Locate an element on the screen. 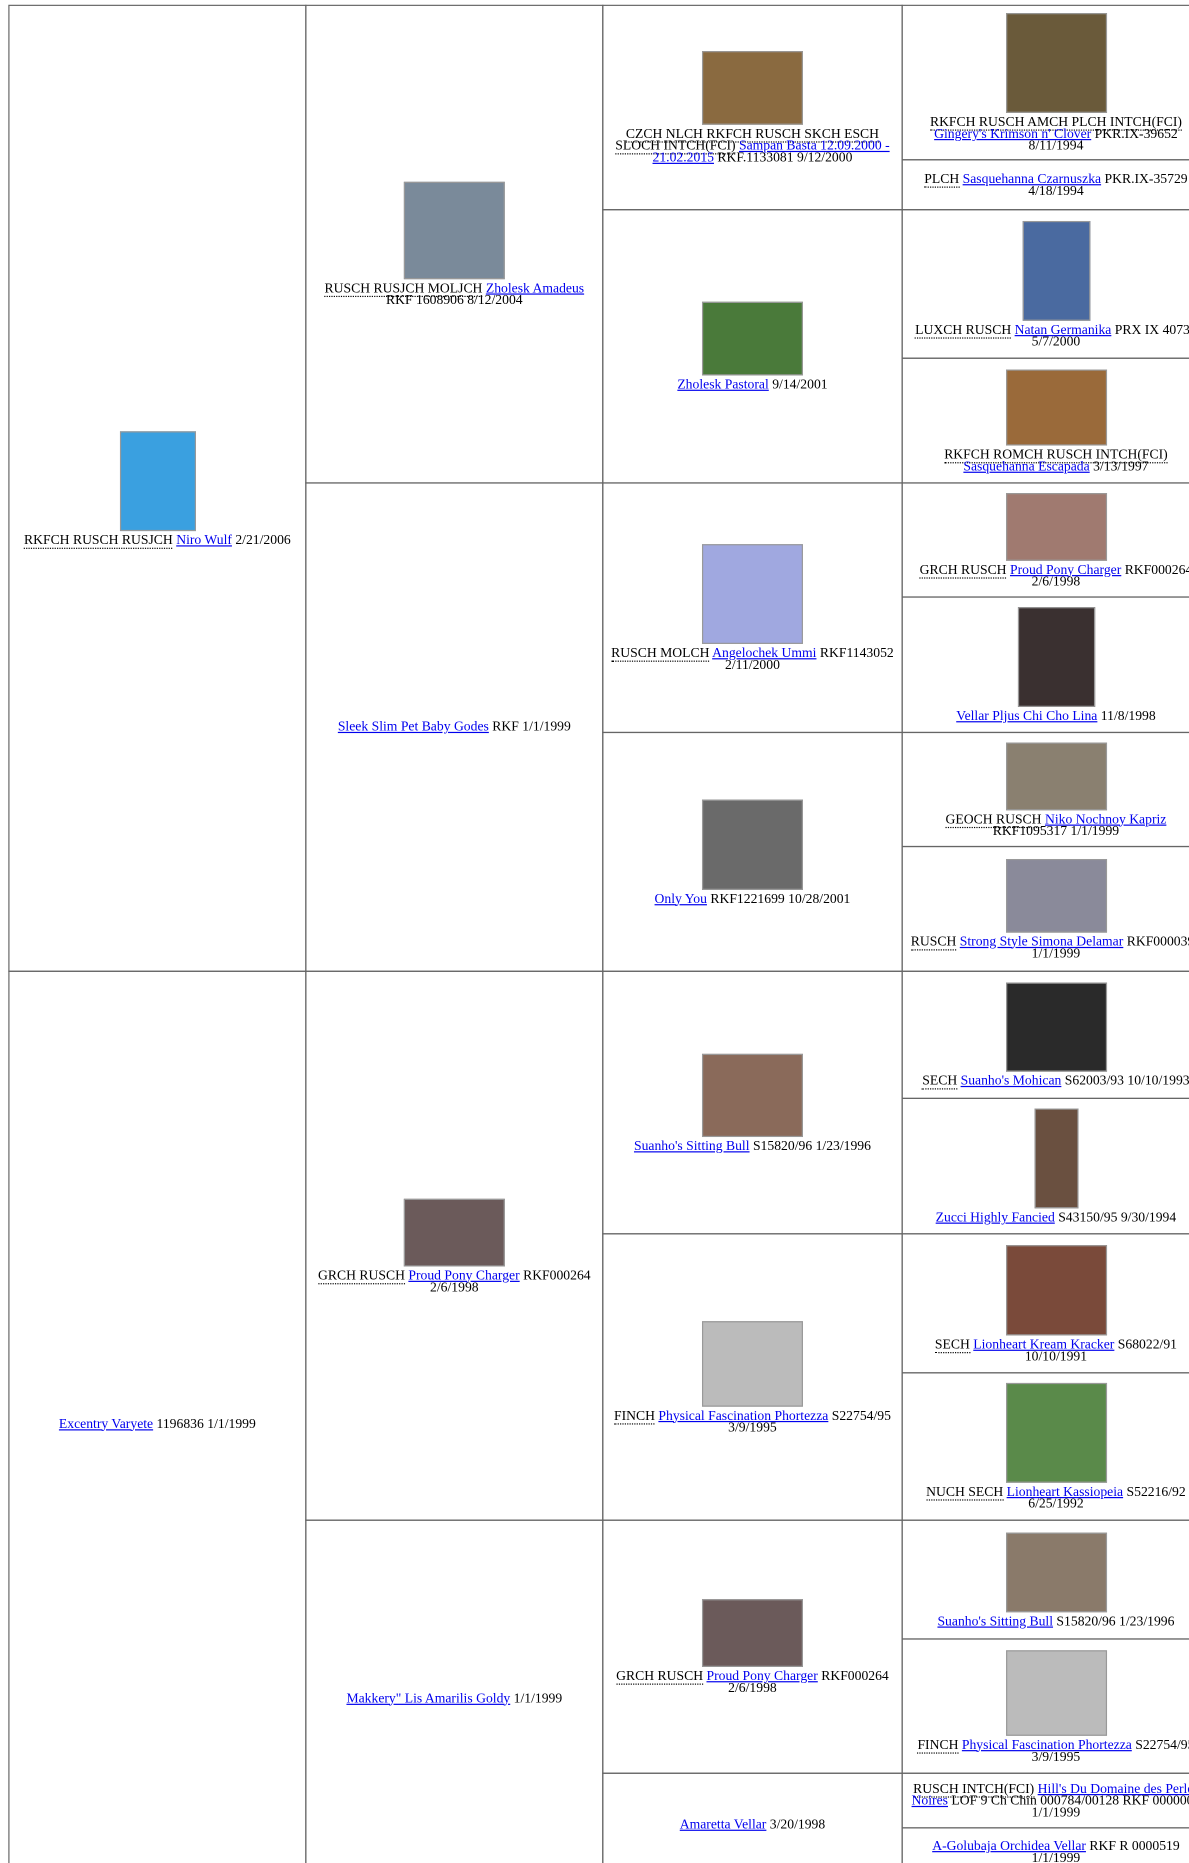 Image resolution: width=1189 pixels, height=1863 pixels. titles: RUSCH INTCH(FCI) is located at coordinates (974, 1789).